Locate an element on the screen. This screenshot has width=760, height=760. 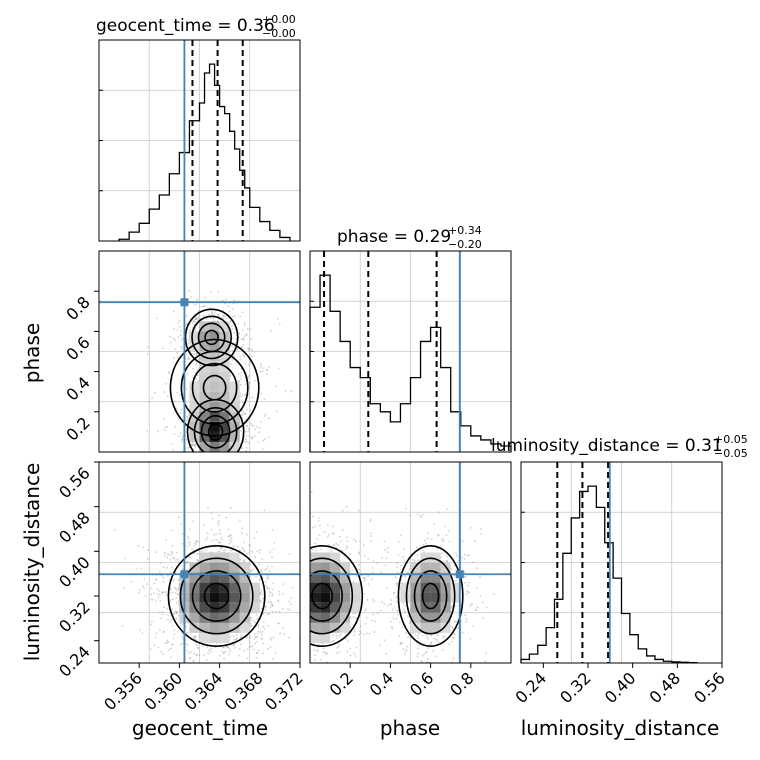
xtick-label-geocent_time: 0.368 is located at coordinates (244, 691).